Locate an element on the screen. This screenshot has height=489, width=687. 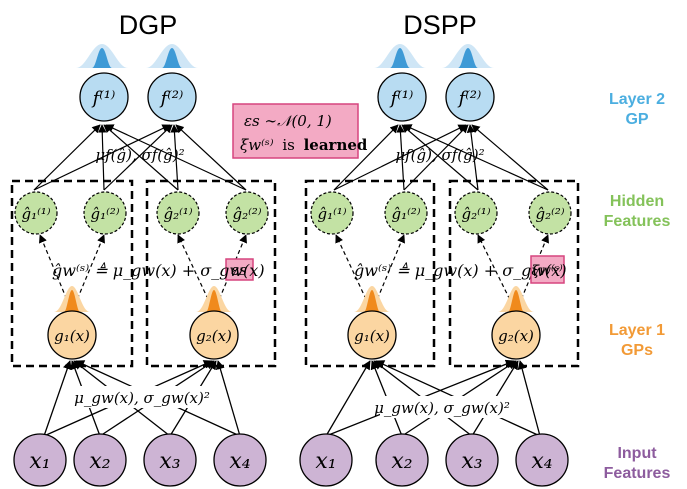
svg-text: Layer 1 is located at coordinates (637, 330).